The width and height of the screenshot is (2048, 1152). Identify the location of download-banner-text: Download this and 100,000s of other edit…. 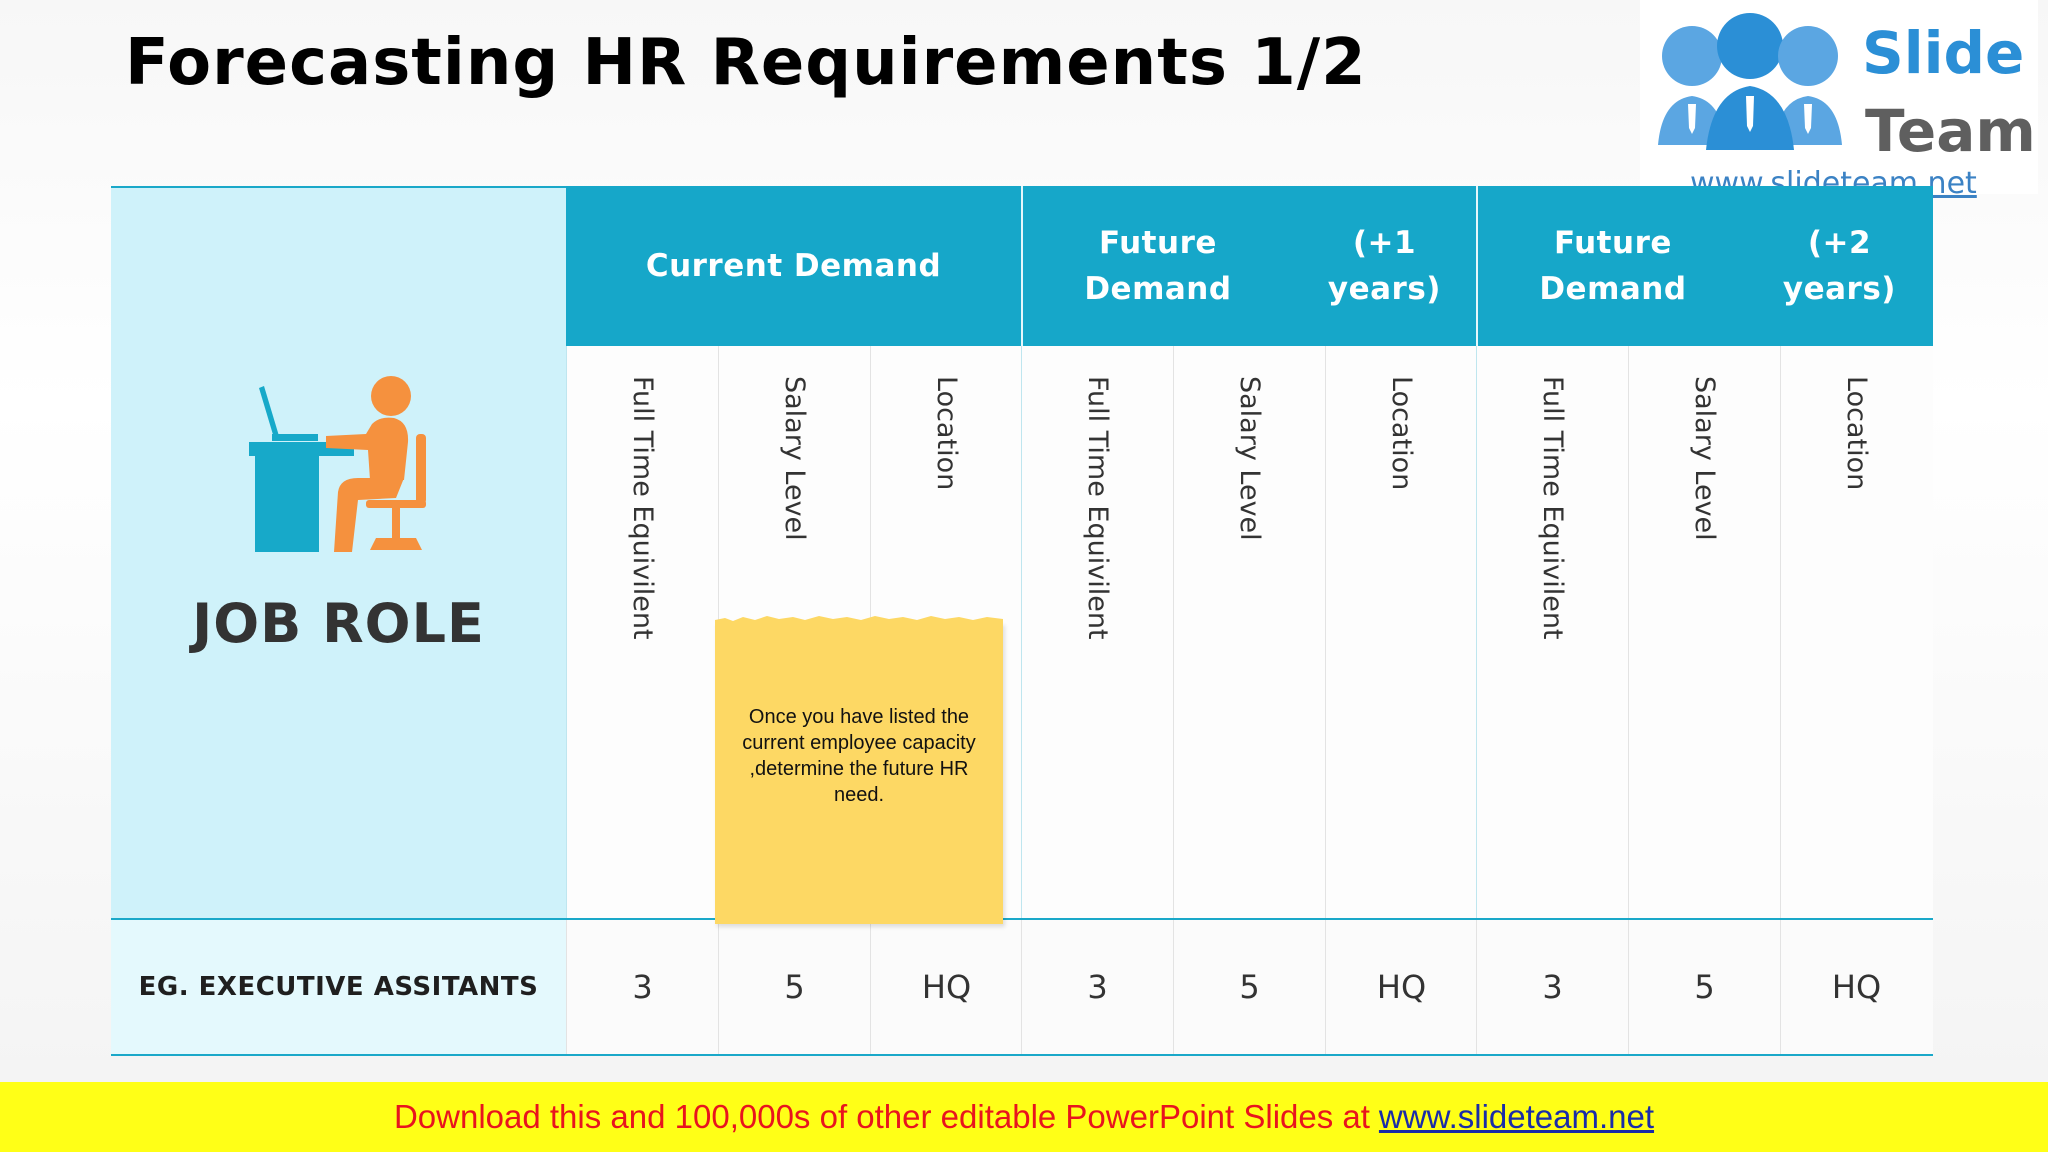
(881, 1116).